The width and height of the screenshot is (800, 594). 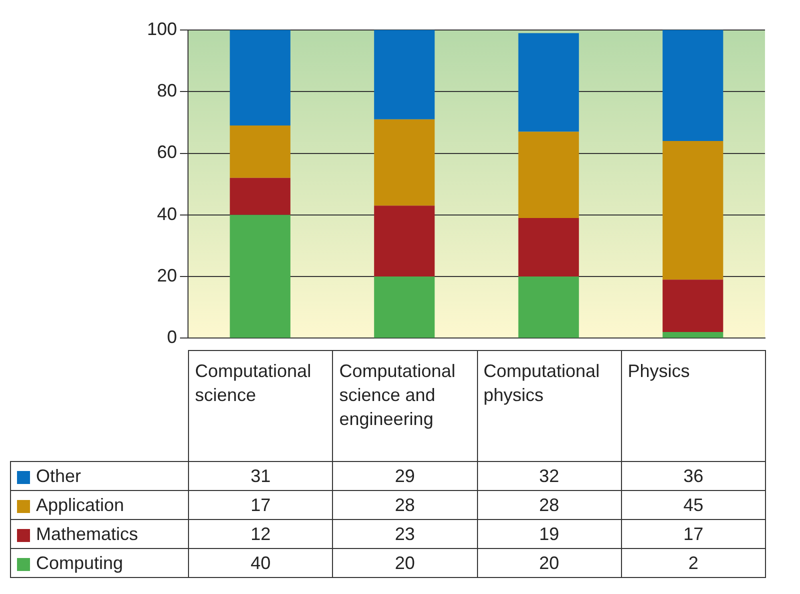 What do you see at coordinates (549, 406) in the screenshot?
I see `x-tick-label: Computational physics` at bounding box center [549, 406].